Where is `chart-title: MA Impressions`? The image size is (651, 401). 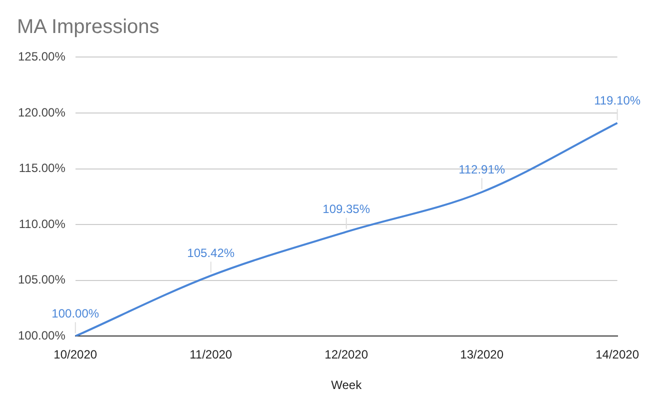 chart-title: MA Impressions is located at coordinates (88, 27).